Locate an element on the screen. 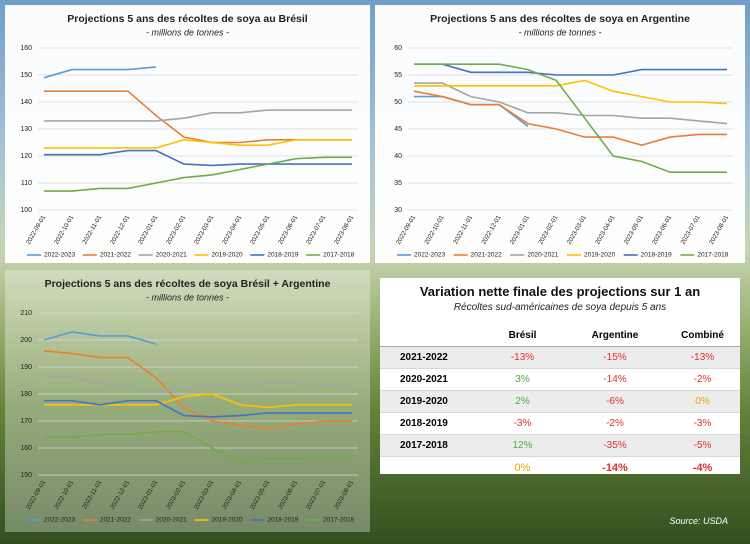  total-cell: -4% is located at coordinates (702, 467).